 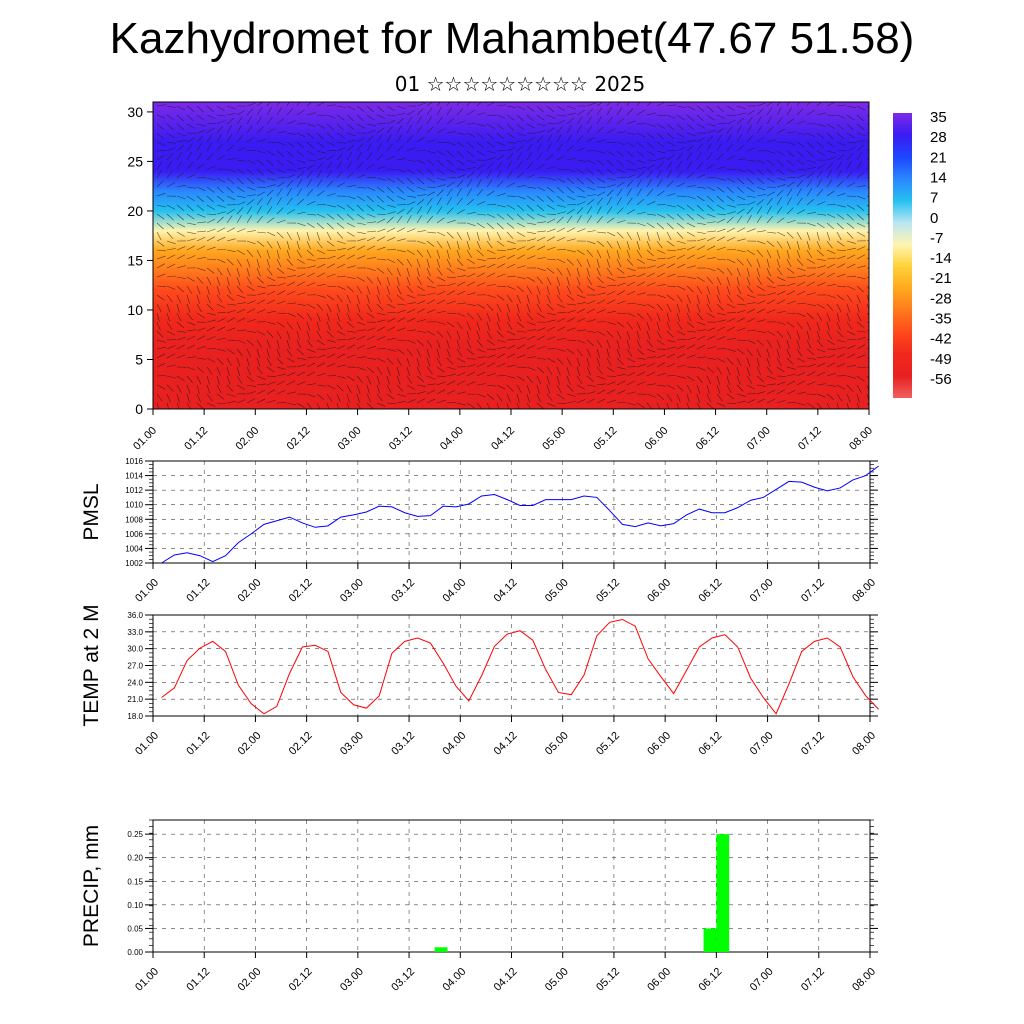 What do you see at coordinates (135, 649) in the screenshot?
I see `y-tick-label: 30.0` at bounding box center [135, 649].